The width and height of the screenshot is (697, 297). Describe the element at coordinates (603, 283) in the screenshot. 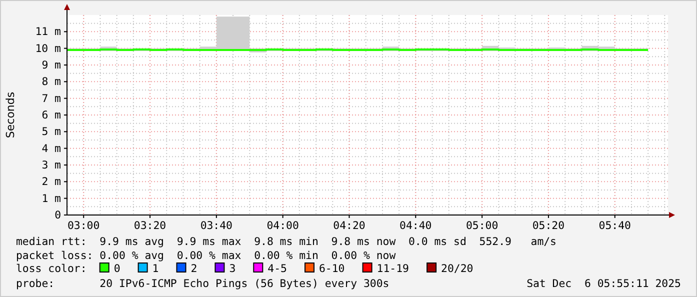

I see `text: Sat Dec 6 05:55:11 2025` at that location.